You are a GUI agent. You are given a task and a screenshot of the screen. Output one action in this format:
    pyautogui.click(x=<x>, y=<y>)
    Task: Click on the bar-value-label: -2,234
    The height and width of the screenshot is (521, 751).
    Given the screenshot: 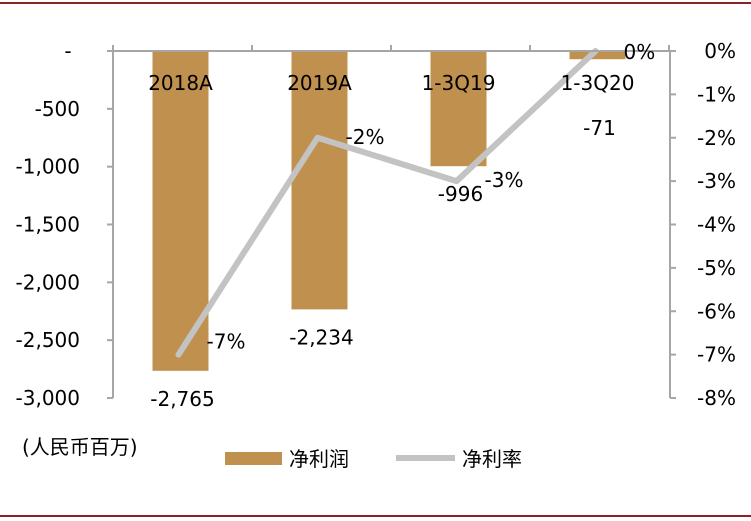 What is the action you would take?
    pyautogui.click(x=321, y=337)
    